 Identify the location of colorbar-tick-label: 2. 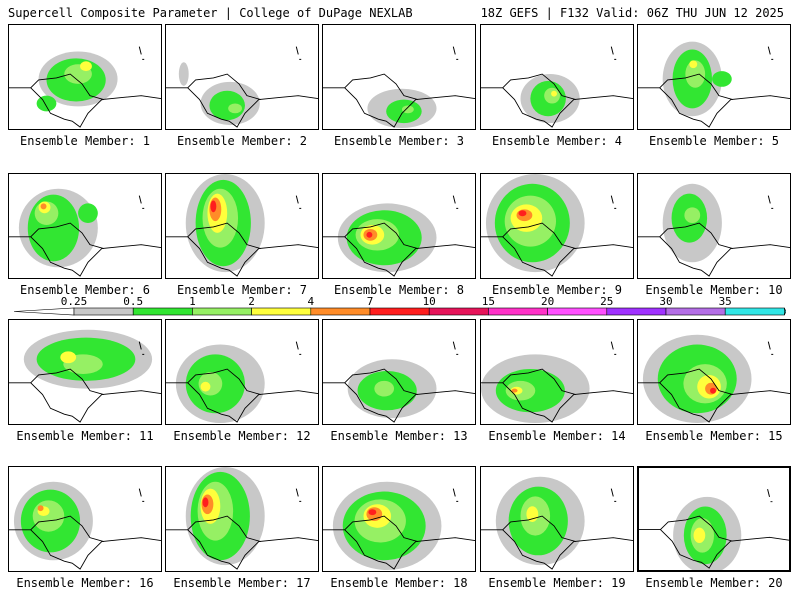
(251, 302).